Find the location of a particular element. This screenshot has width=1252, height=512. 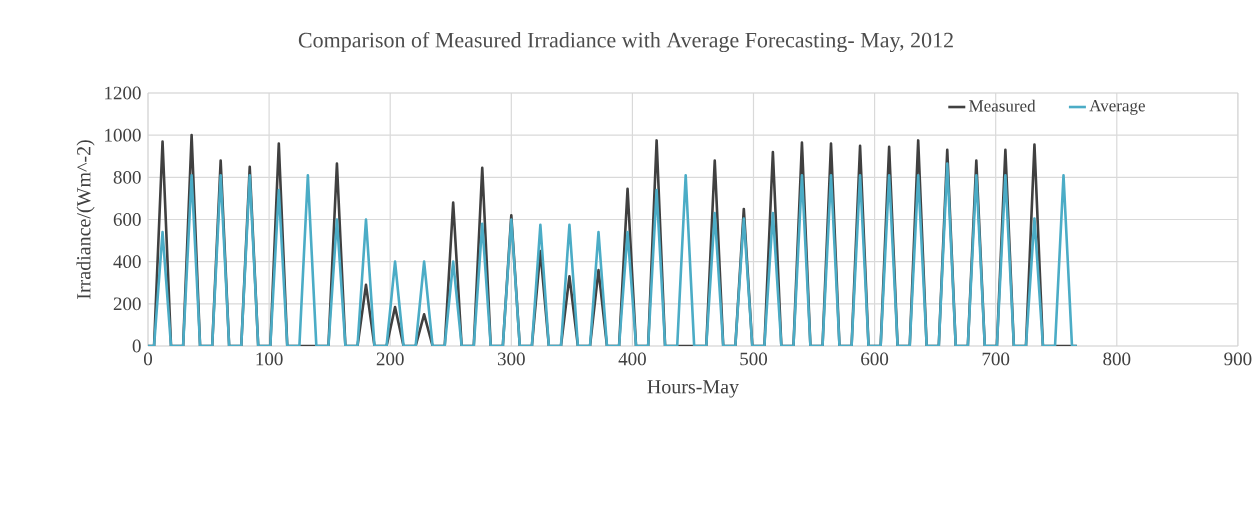

y-axis-title: Irradiance/(Wm^-2) is located at coordinates (85, 219).